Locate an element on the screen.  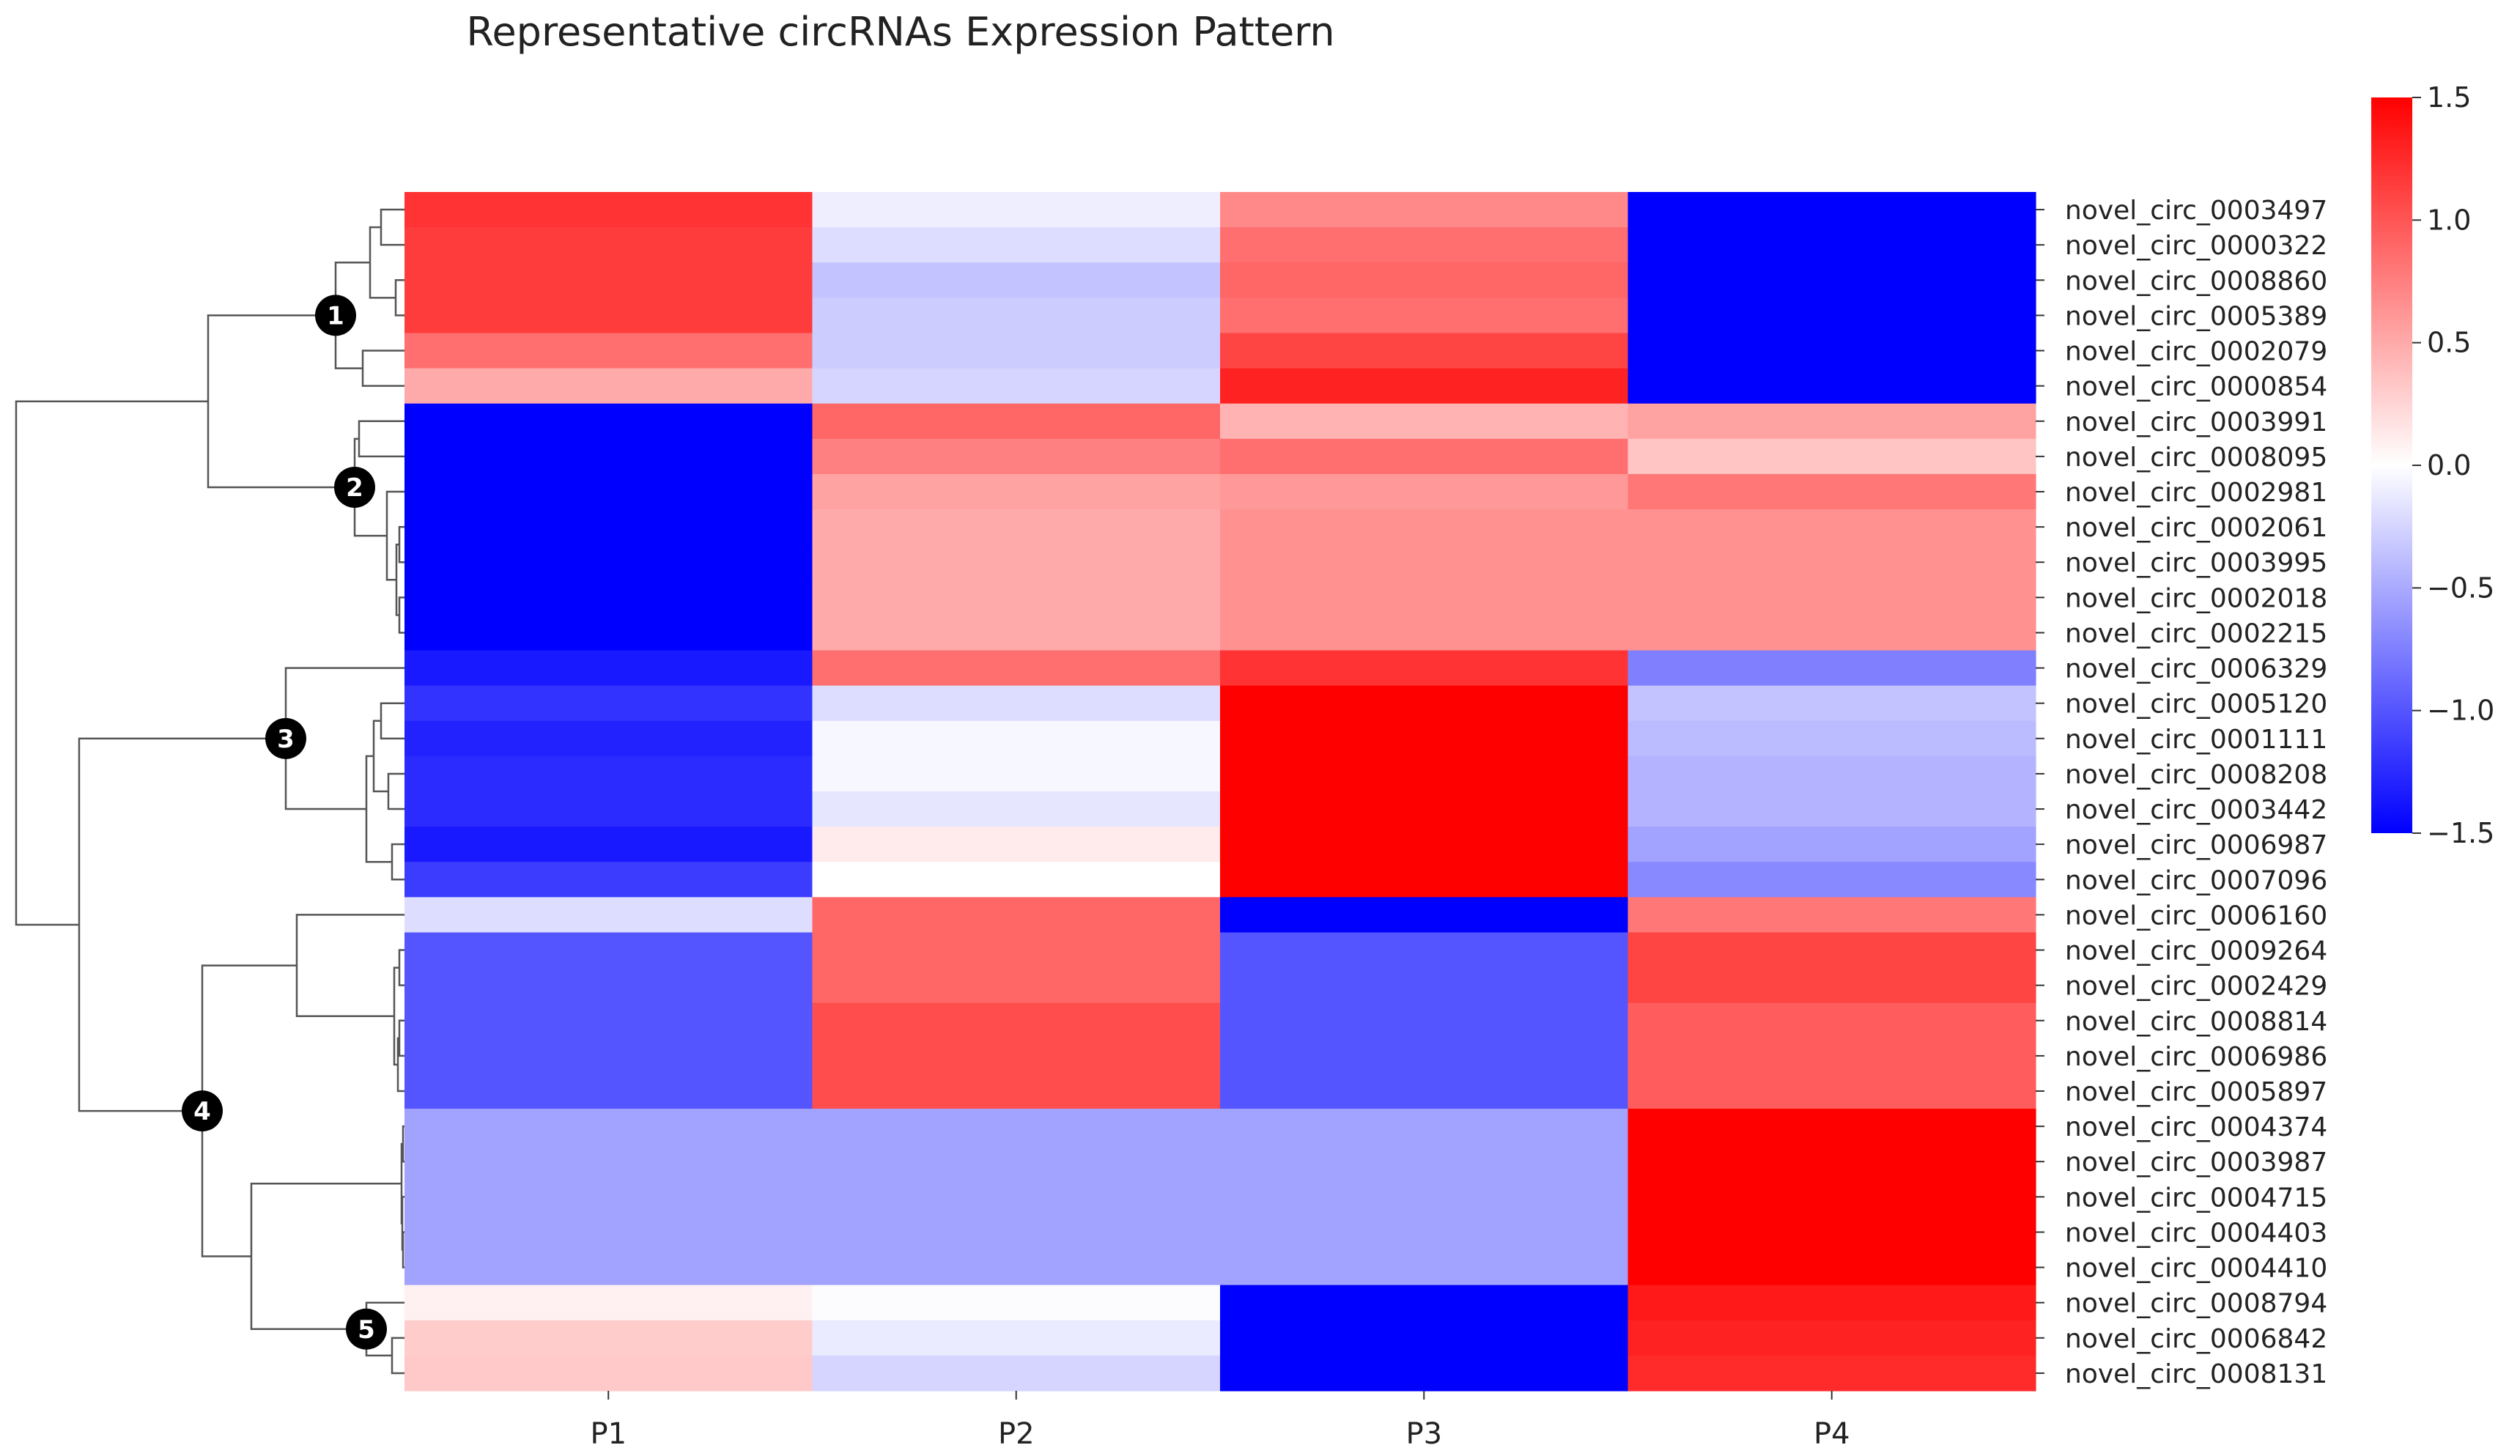
row-label: novel_circ_0003991 is located at coordinates (2196, 422).